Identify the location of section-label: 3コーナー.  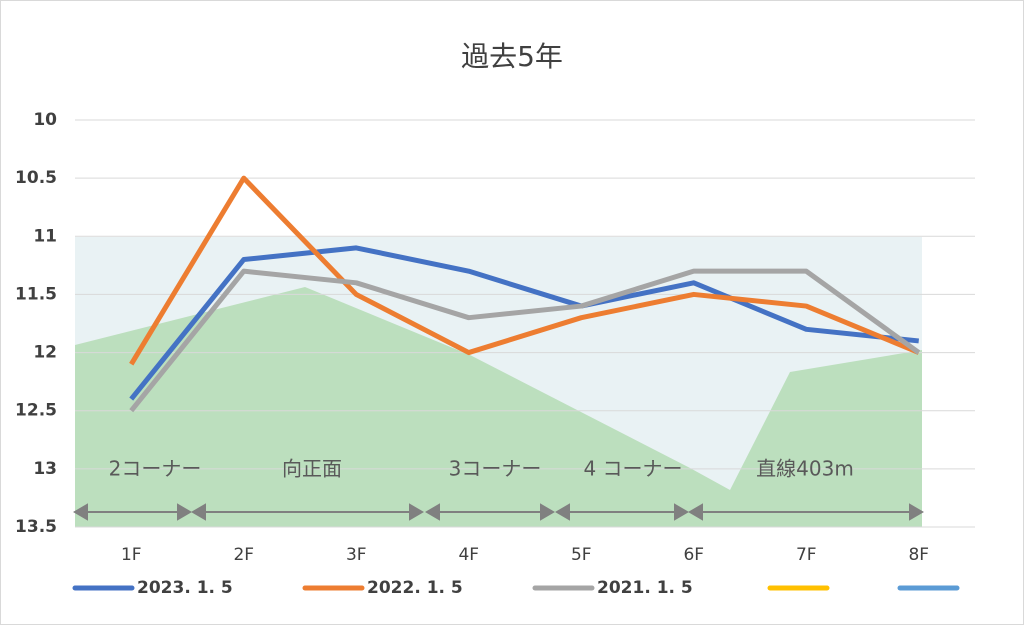
(495, 469).